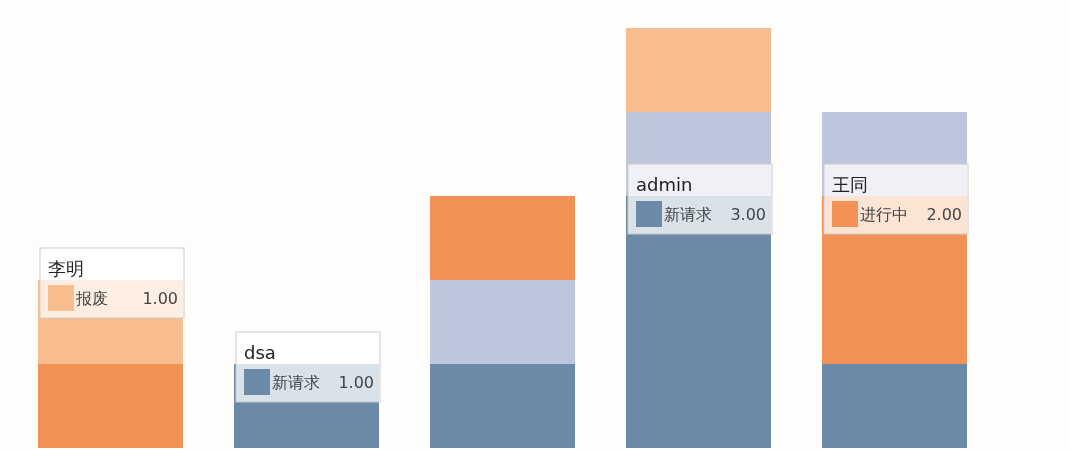  I want to click on x-tick-label: dsa, so click(260, 352).